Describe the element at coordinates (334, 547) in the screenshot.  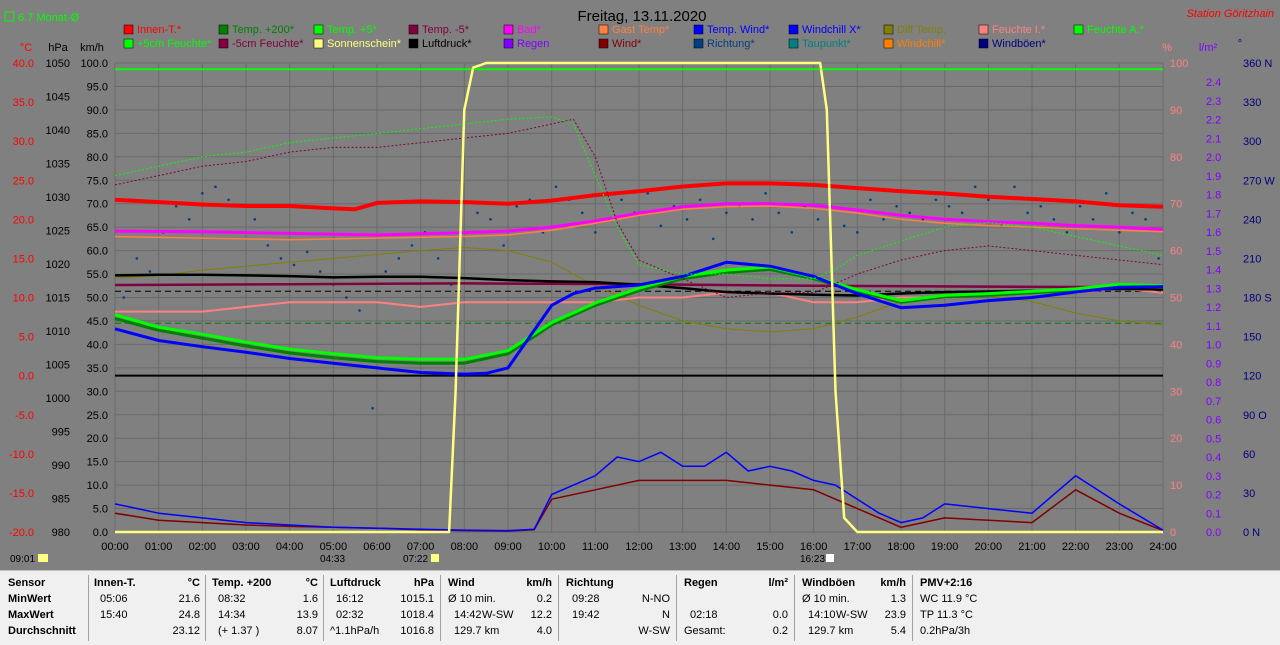
I see `time-tick-label: 05:00` at that location.